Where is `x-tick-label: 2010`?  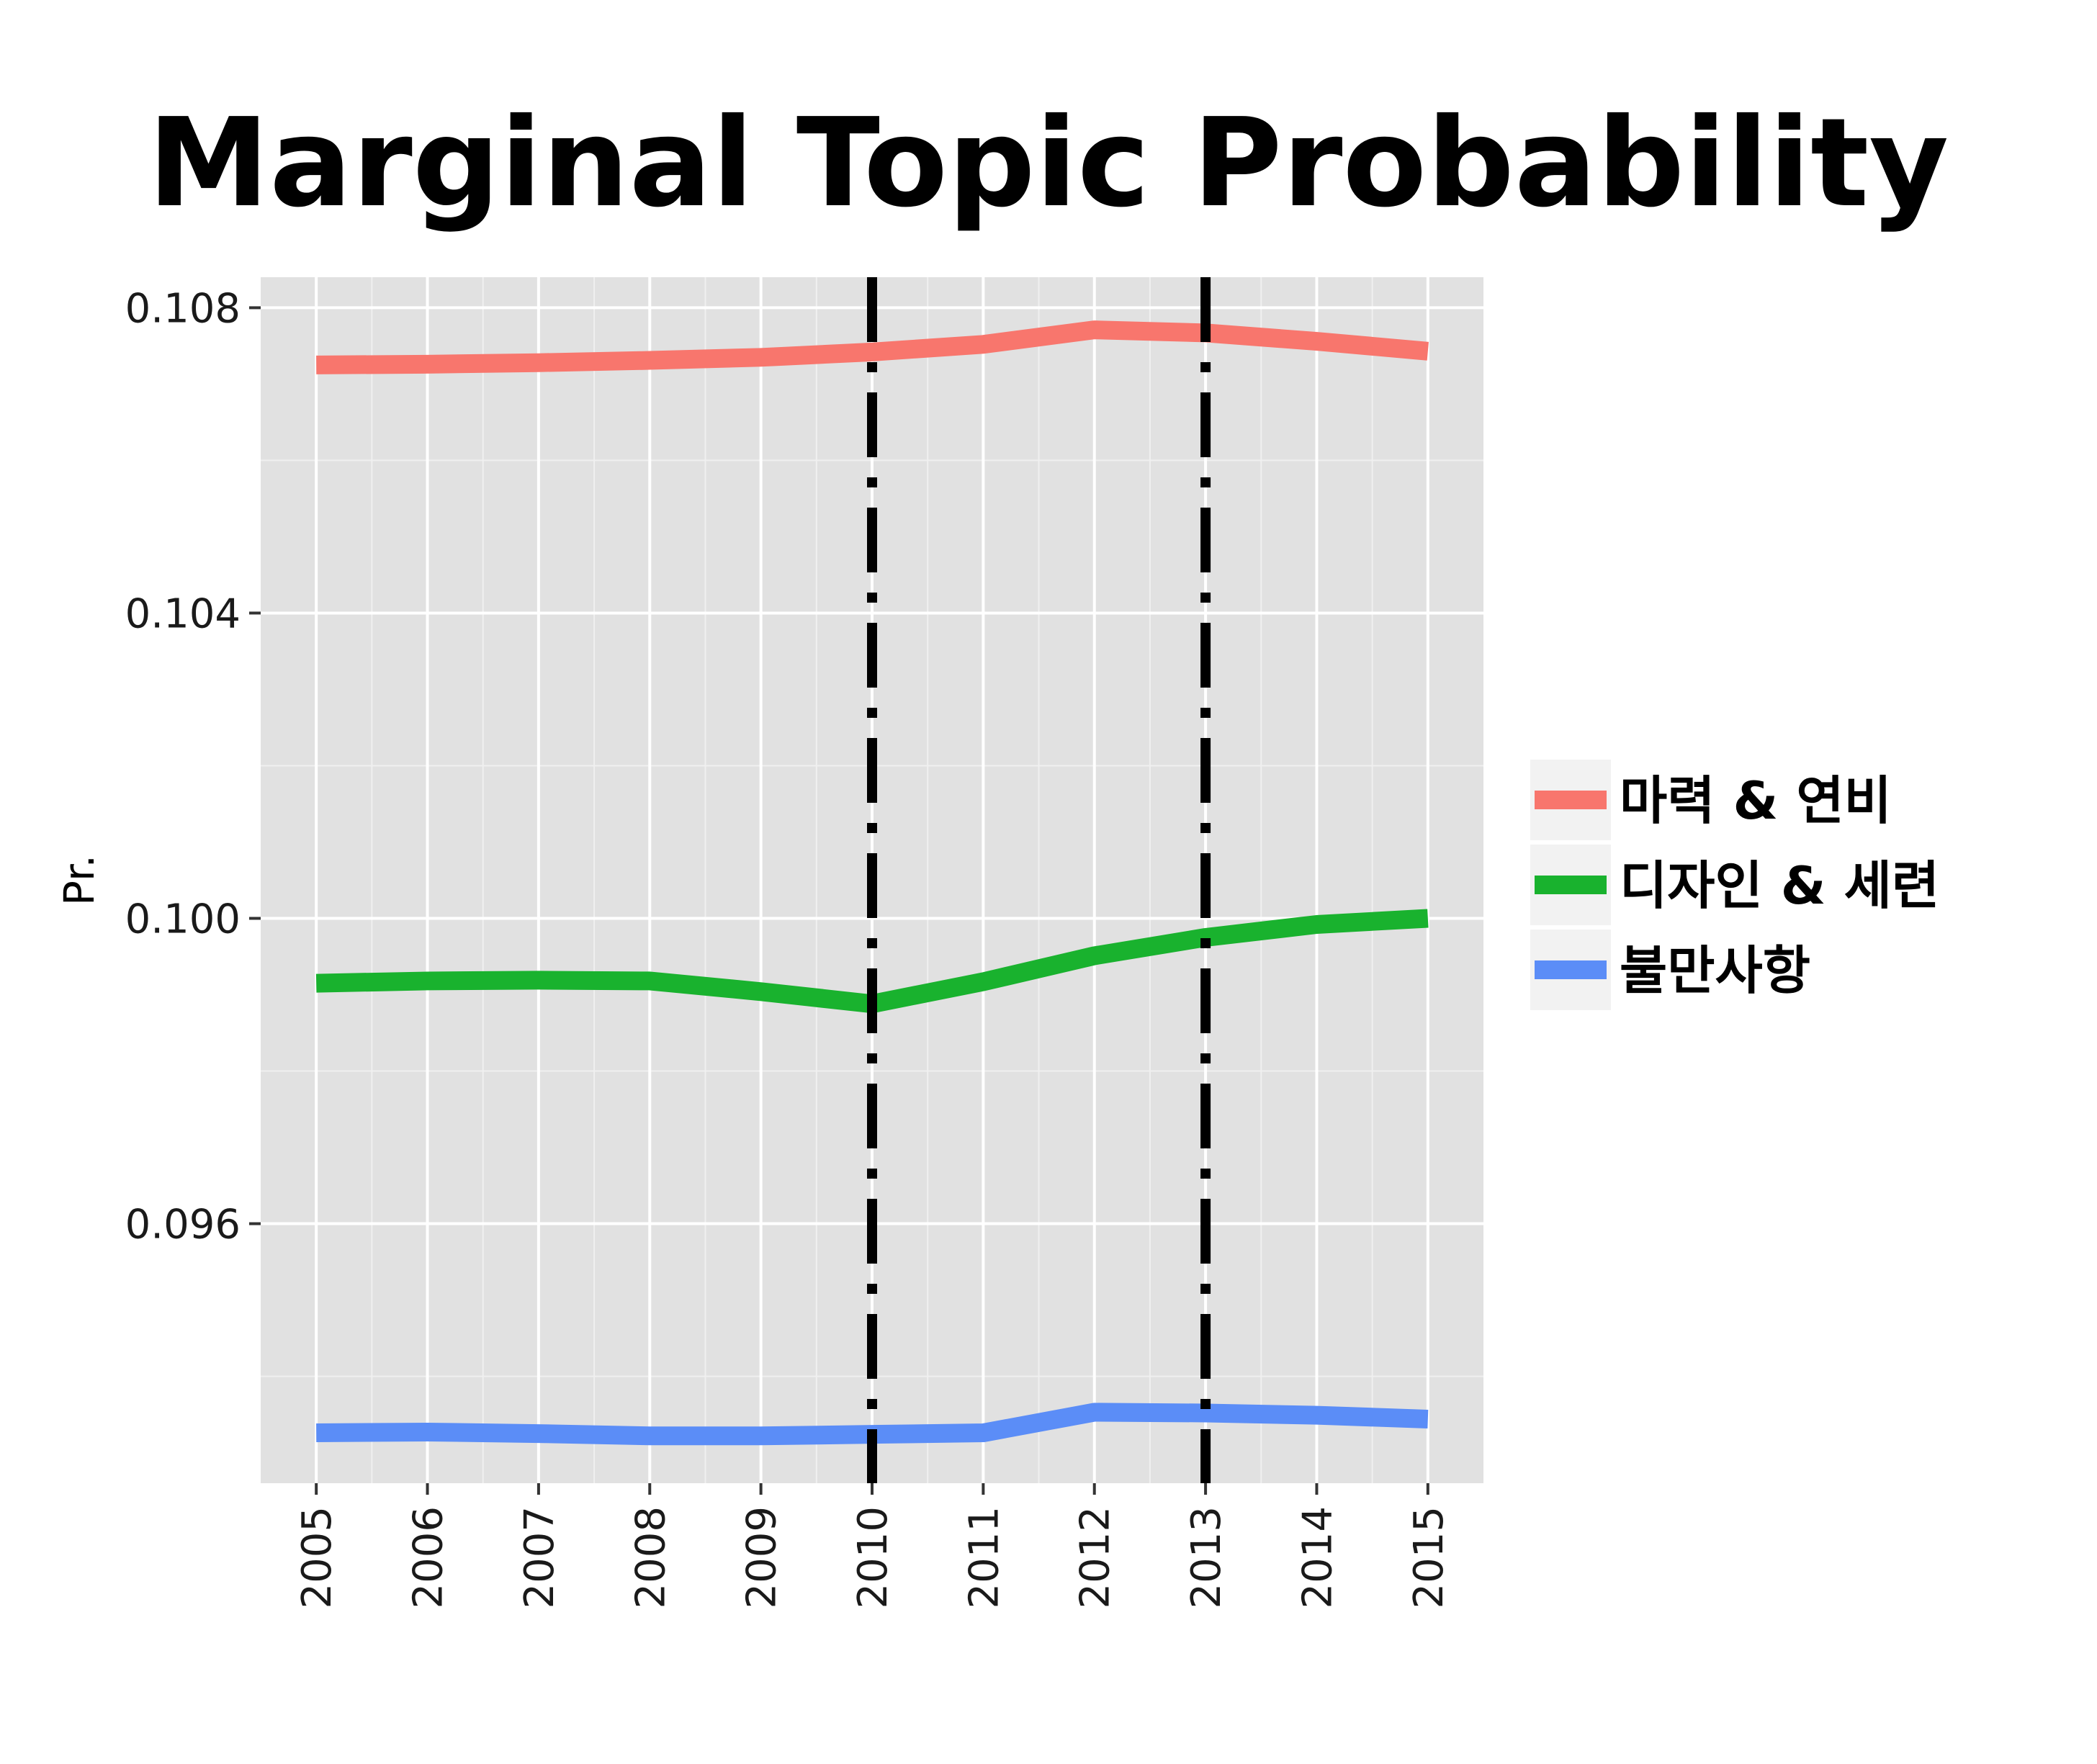
x-tick-label: 2010 is located at coordinates (873, 1557).